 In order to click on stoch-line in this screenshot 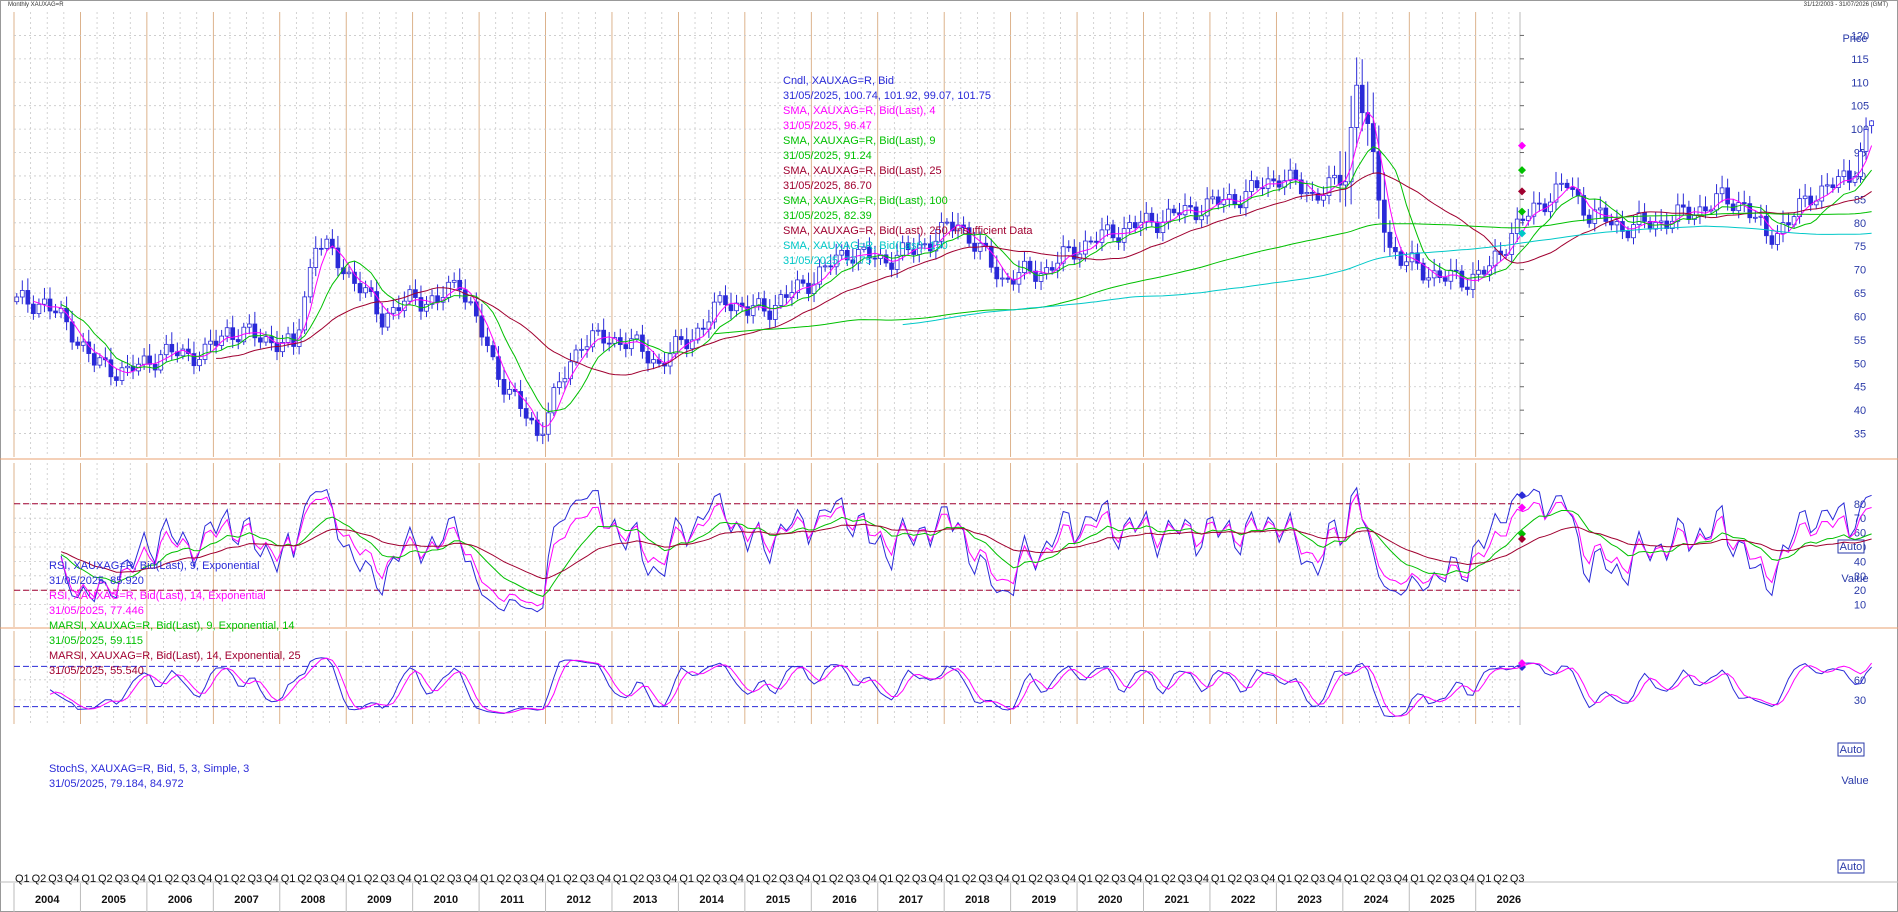, I will do `click(960, 687)`.